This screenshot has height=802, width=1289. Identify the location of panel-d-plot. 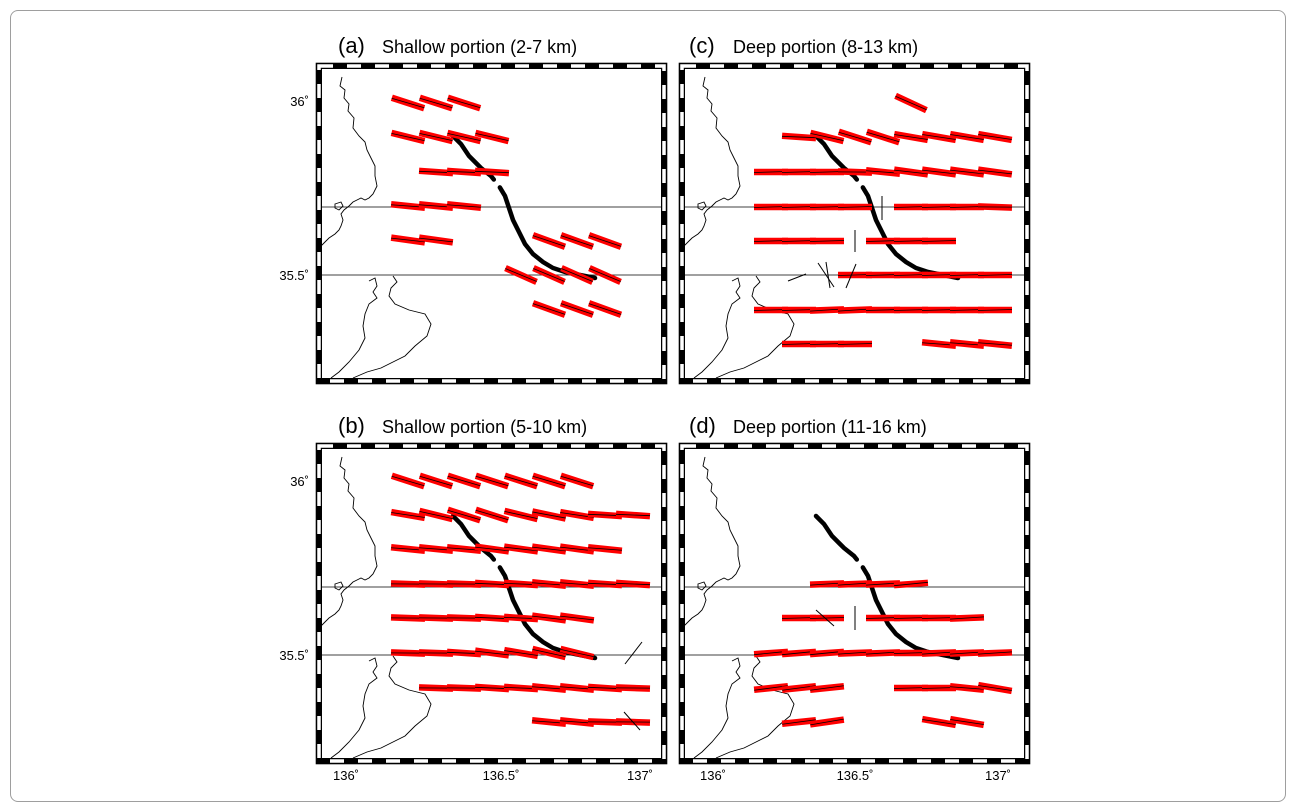
(854, 607).